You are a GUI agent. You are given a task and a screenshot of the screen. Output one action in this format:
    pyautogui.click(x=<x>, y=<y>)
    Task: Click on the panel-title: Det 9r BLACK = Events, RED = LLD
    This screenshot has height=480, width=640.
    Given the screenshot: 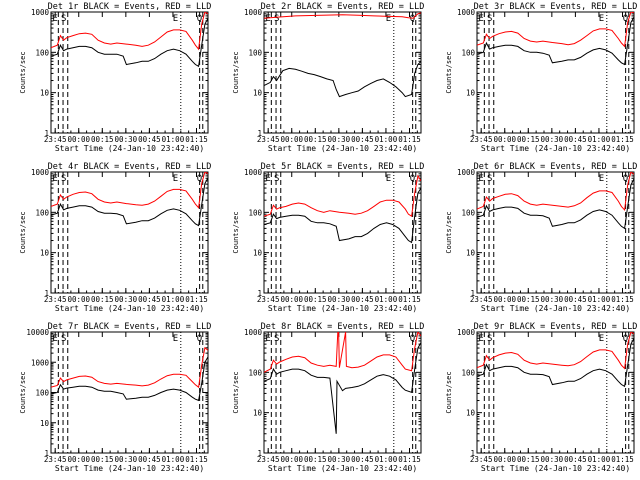 What is the action you would take?
    pyautogui.click(x=556, y=327)
    